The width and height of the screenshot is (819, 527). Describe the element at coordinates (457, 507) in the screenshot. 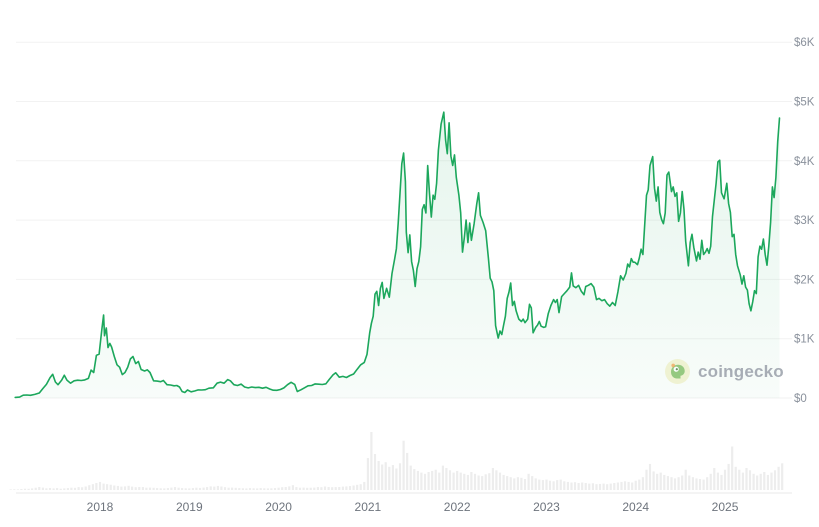

I see `x-axis-tick-label: 2022` at that location.